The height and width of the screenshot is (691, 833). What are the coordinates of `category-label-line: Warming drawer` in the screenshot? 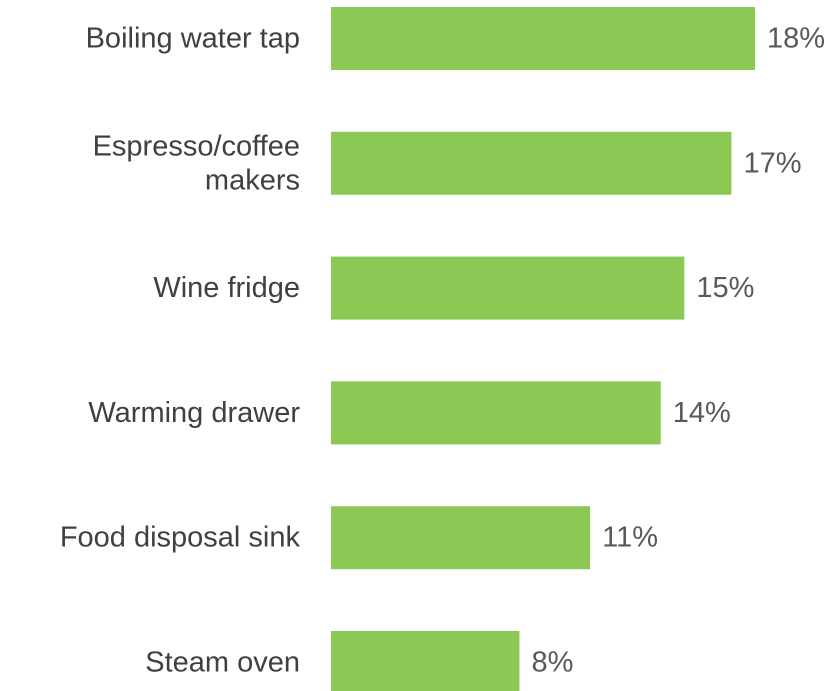 It's located at (194, 413).